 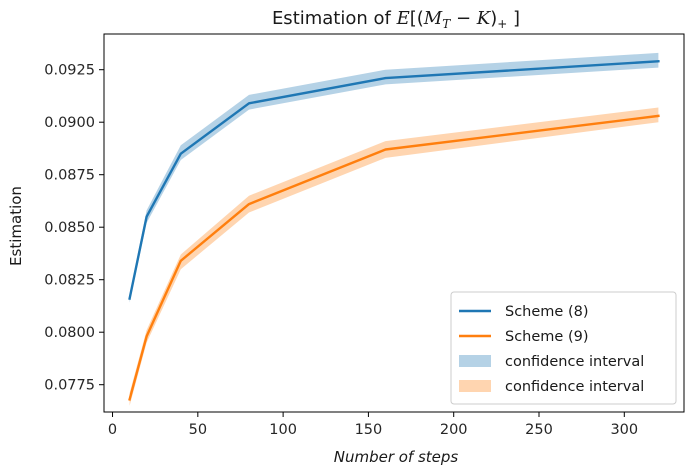 I want to click on y-tick-label: 0.0850, so click(x=69, y=228).